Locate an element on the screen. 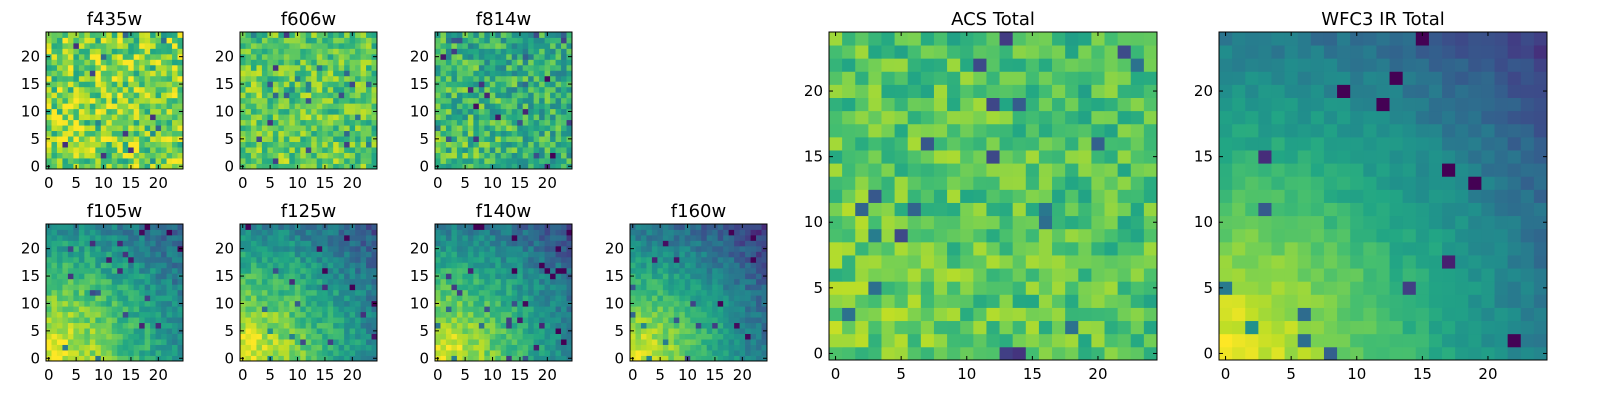  axes-frame is located at coordinates (308, 100).